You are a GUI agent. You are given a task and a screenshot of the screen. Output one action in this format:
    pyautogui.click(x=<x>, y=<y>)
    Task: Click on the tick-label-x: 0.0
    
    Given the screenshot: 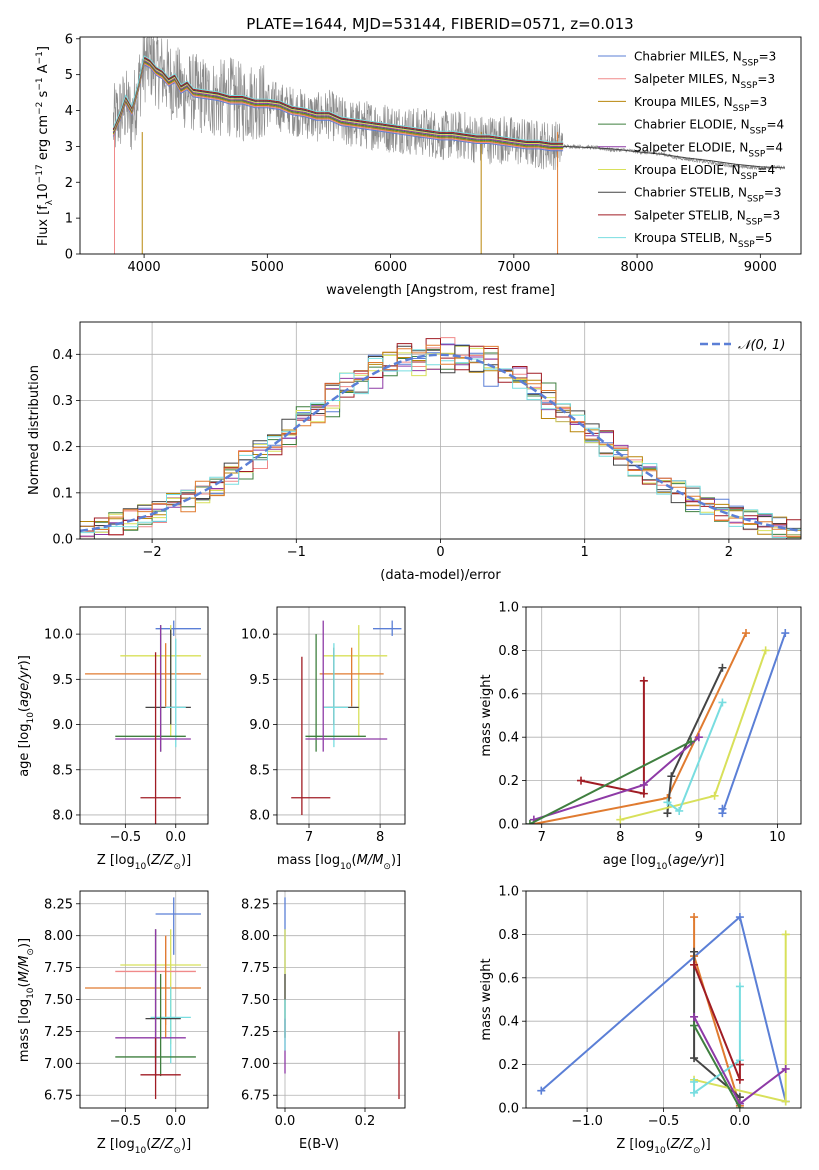 What is the action you would take?
    pyautogui.click(x=175, y=1121)
    